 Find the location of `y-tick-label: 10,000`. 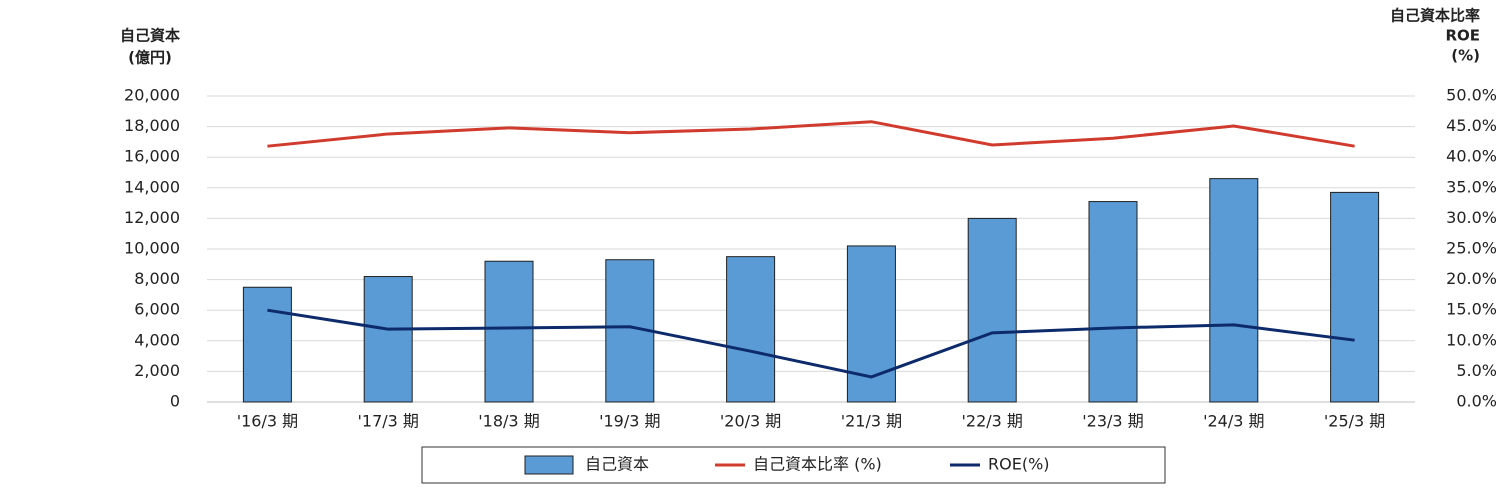

y-tick-label: 10,000 is located at coordinates (152, 248).